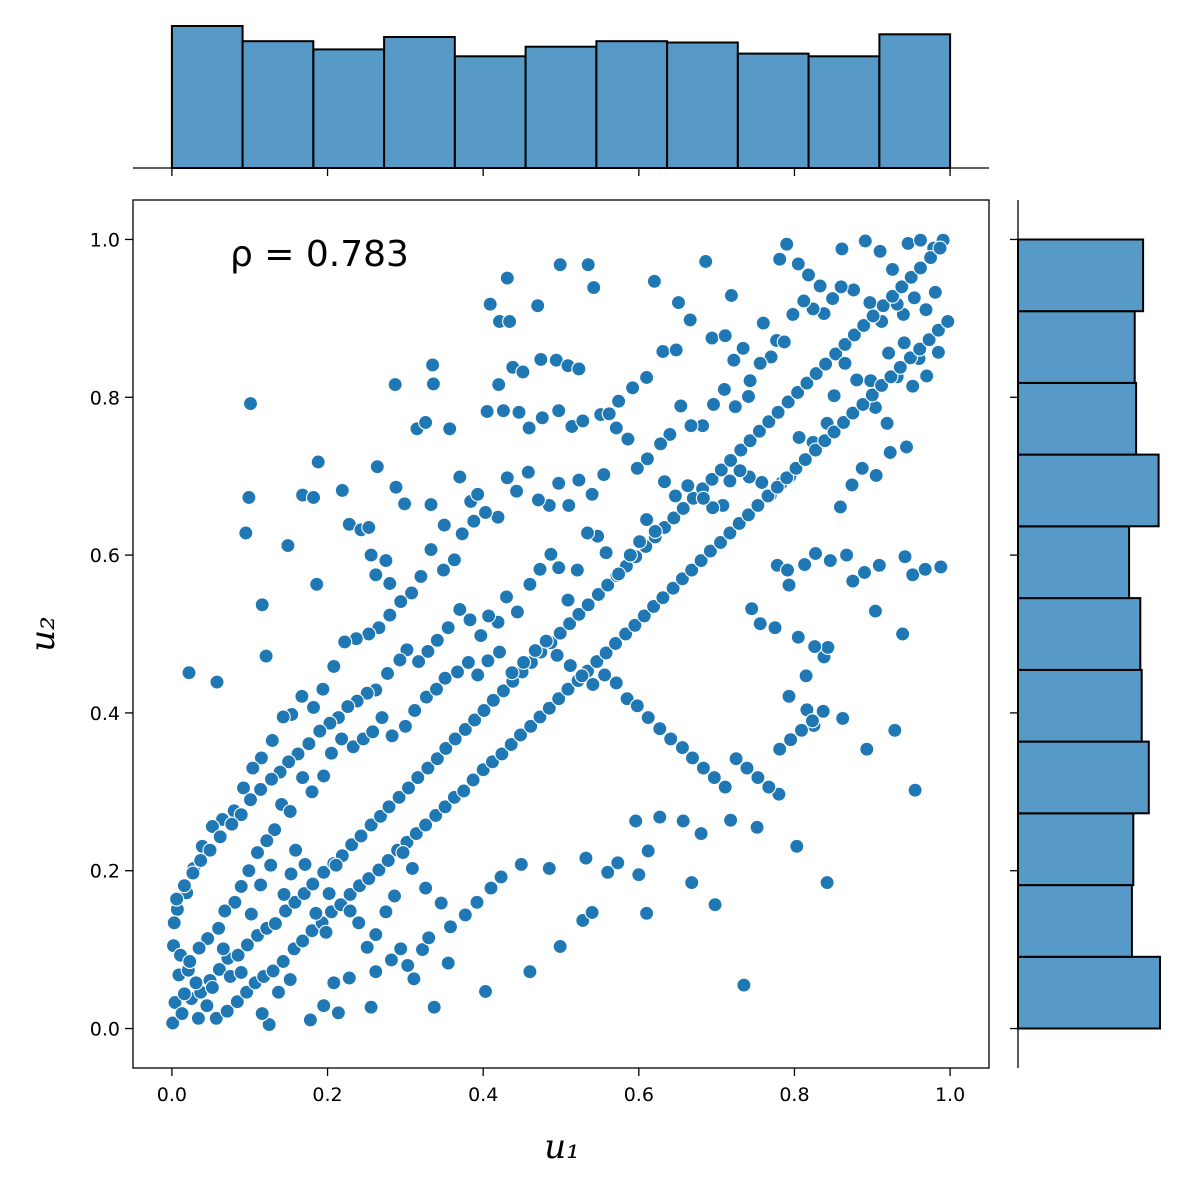 This screenshot has height=1185, width=1185. What do you see at coordinates (327, 1095) in the screenshot?
I see `x-tick-label: 0.2` at bounding box center [327, 1095].